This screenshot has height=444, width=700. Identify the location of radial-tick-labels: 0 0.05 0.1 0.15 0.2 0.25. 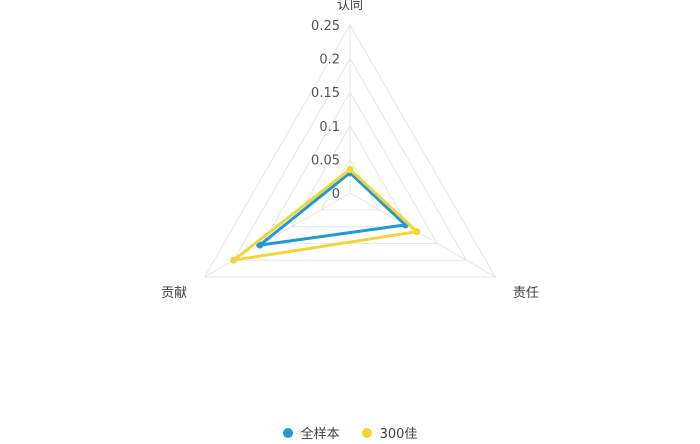
(325, 110).